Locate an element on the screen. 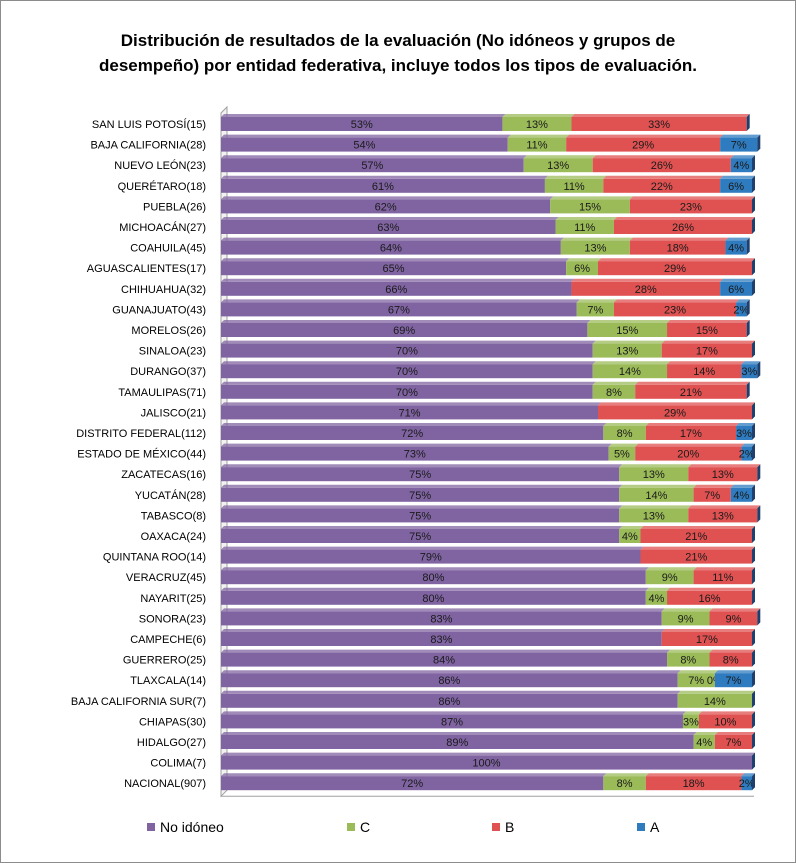 The width and height of the screenshot is (796, 863). category-label: PUEBLA(26) is located at coordinates (174, 207).